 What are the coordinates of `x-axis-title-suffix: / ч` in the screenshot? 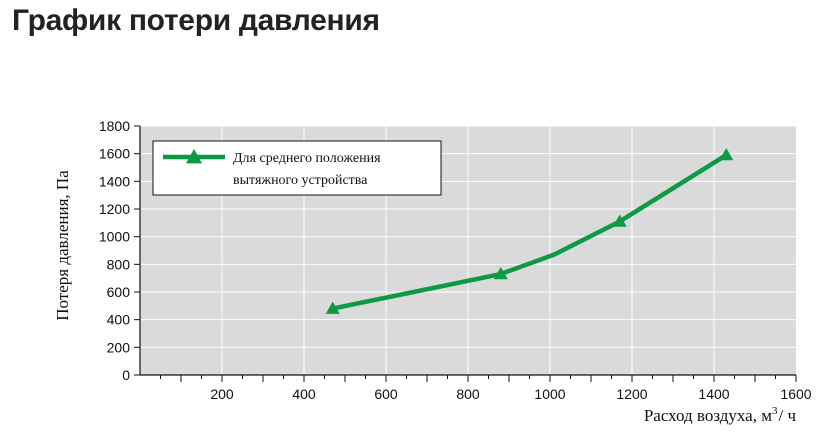 It's located at (787, 415).